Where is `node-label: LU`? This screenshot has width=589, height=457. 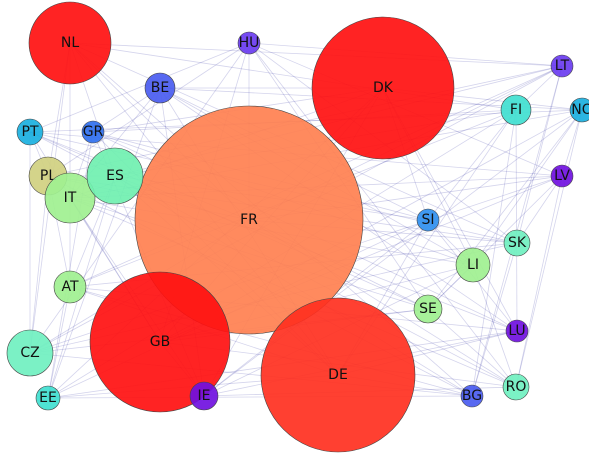
node-label: LU is located at coordinates (516, 331).